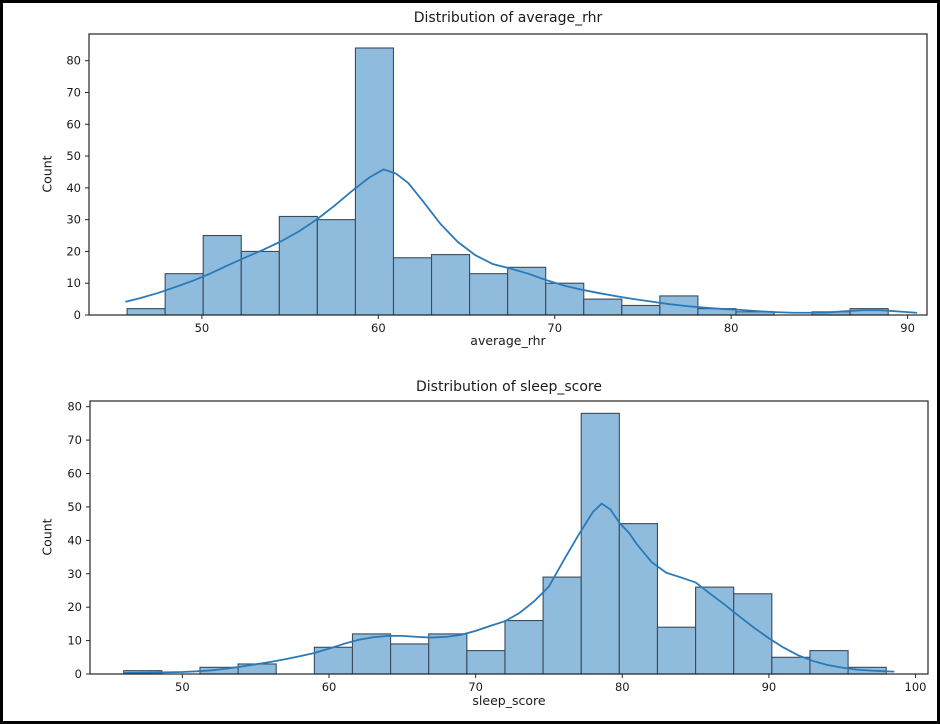 The height and width of the screenshot is (724, 940). Describe the element at coordinates (508, 18) in the screenshot. I see `chart-title-average-rhr: Distribution of average_rhr` at that location.